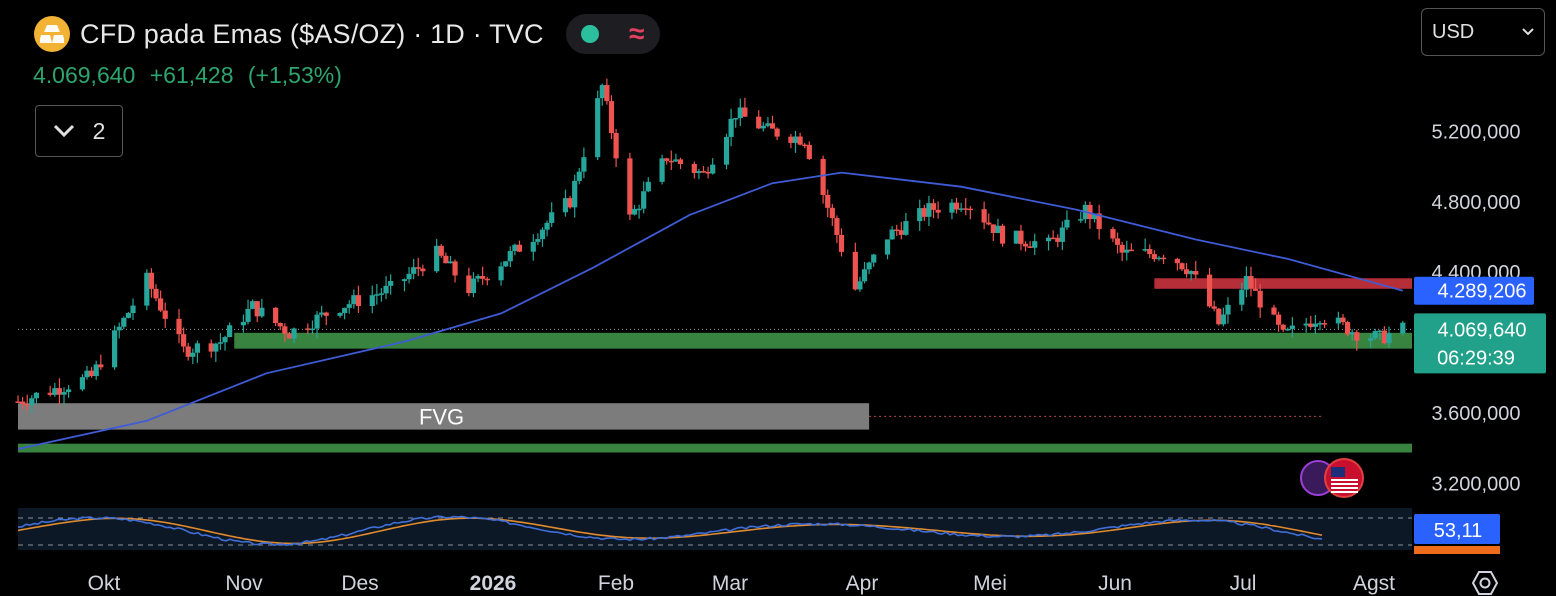 The height and width of the screenshot is (596, 1556). Describe the element at coordinates (79, 131) in the screenshot. I see `indicators-toggle-button: 2` at that location.